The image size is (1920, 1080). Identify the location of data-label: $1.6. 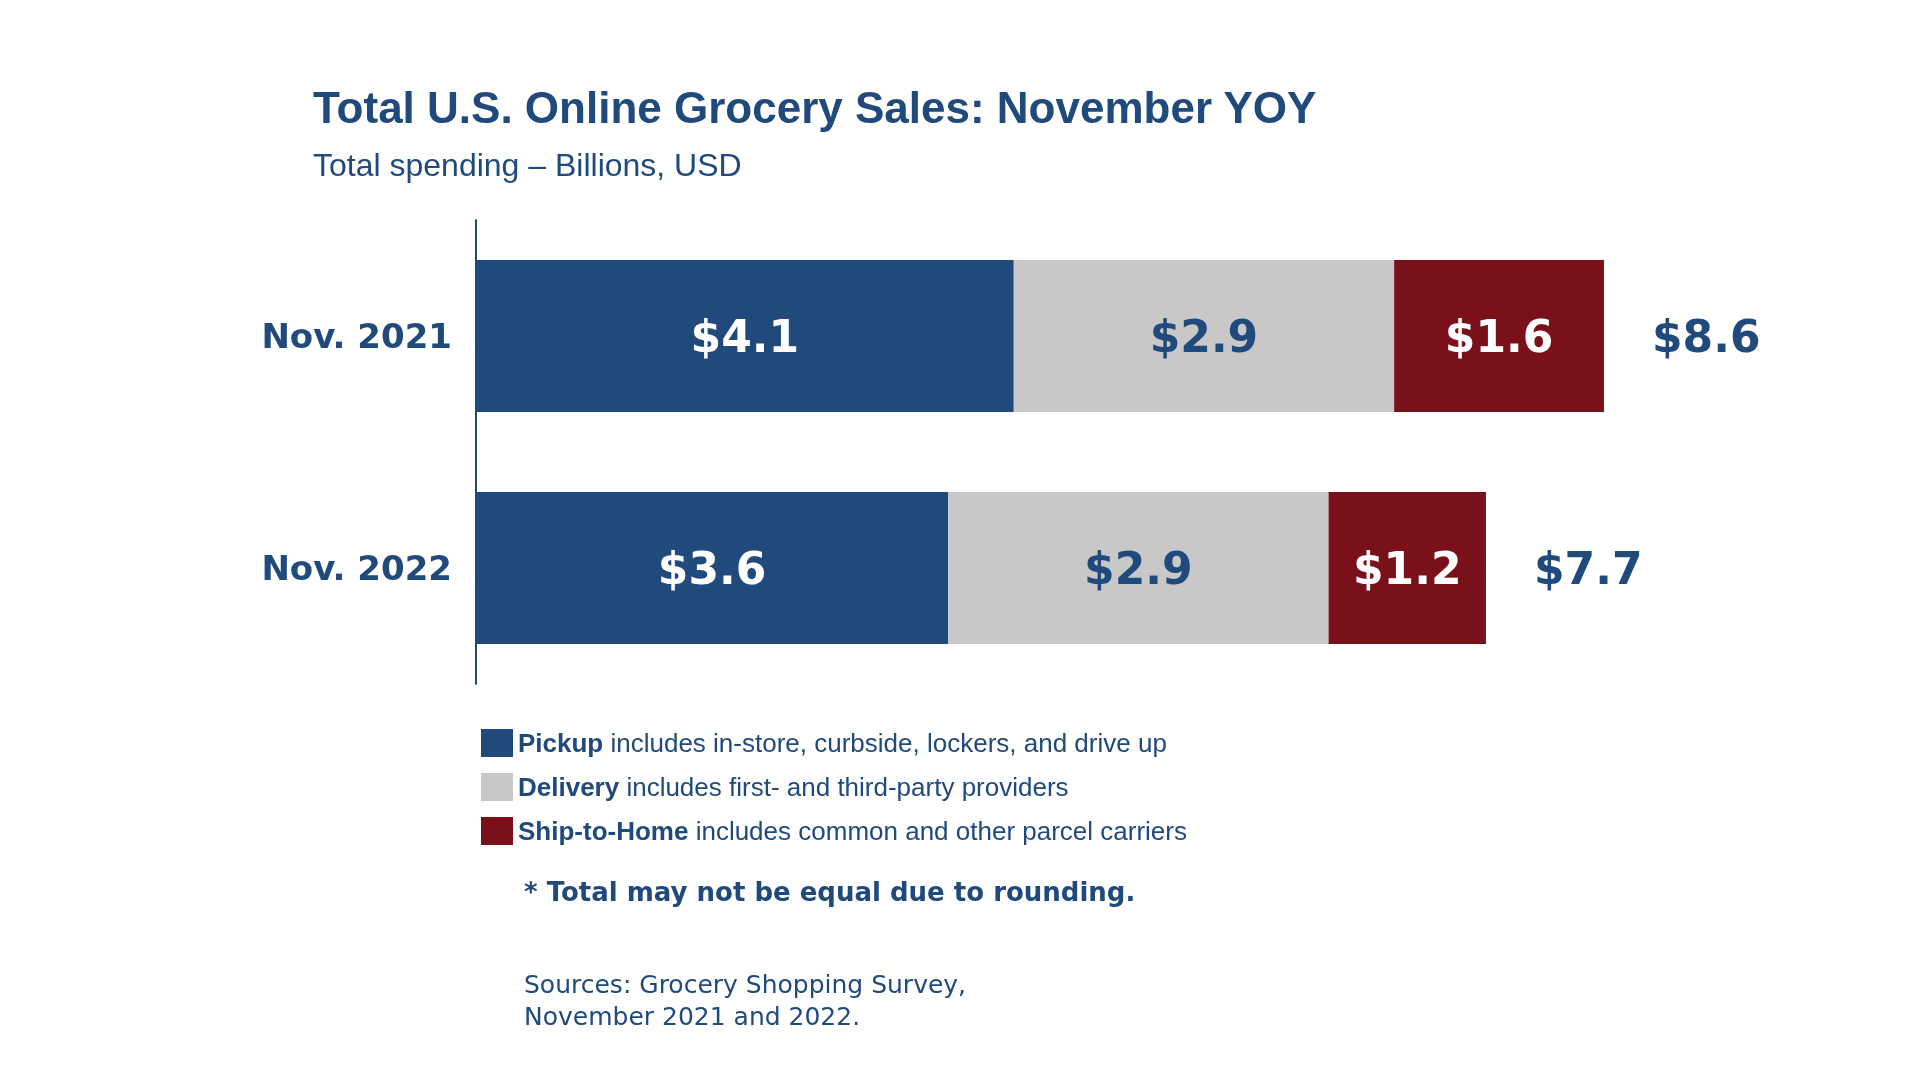
(1499, 336).